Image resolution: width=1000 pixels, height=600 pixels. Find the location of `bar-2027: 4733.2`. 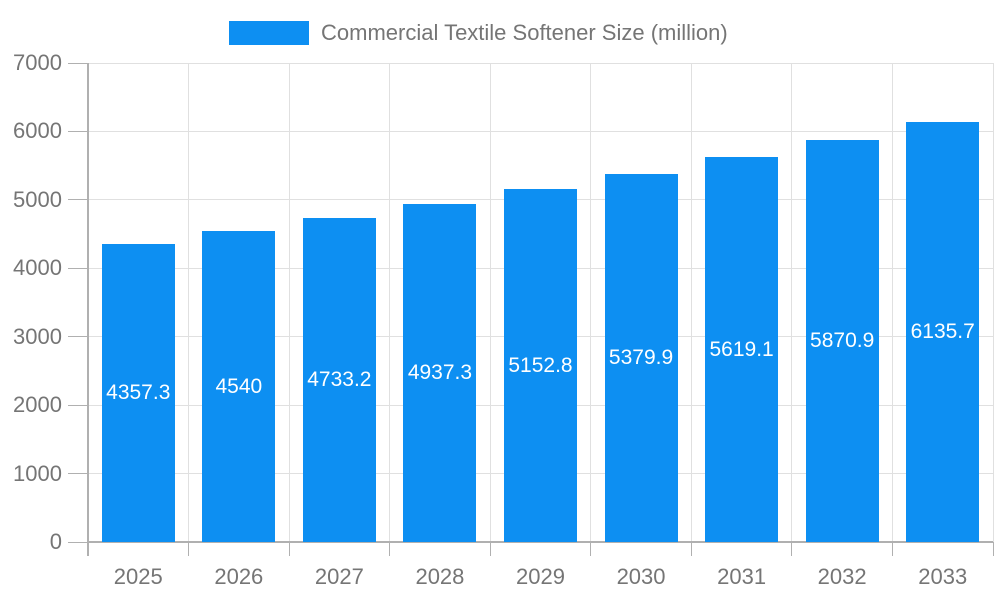

bar-2027: 4733.2 is located at coordinates (339, 380).